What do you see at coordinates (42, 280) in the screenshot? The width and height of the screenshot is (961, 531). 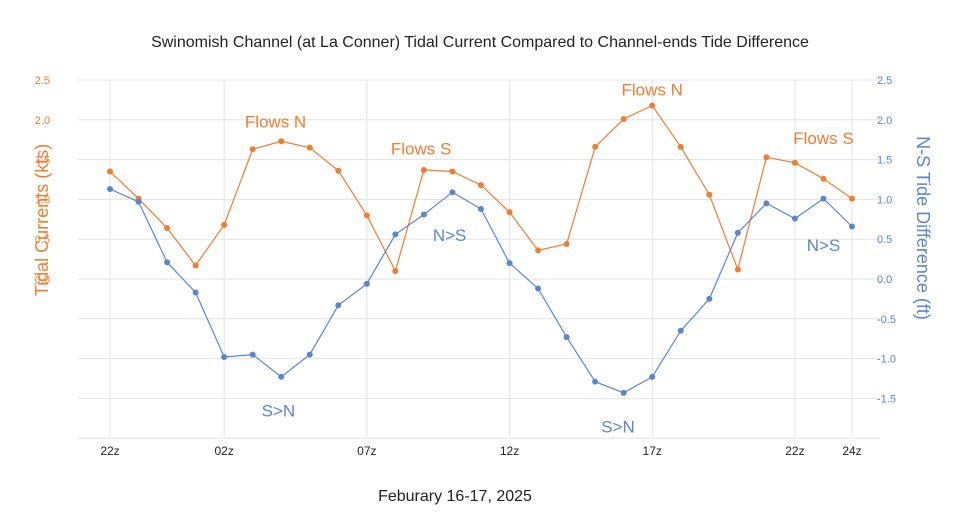 I see `y-tick-label-left: 0.0` at bounding box center [42, 280].